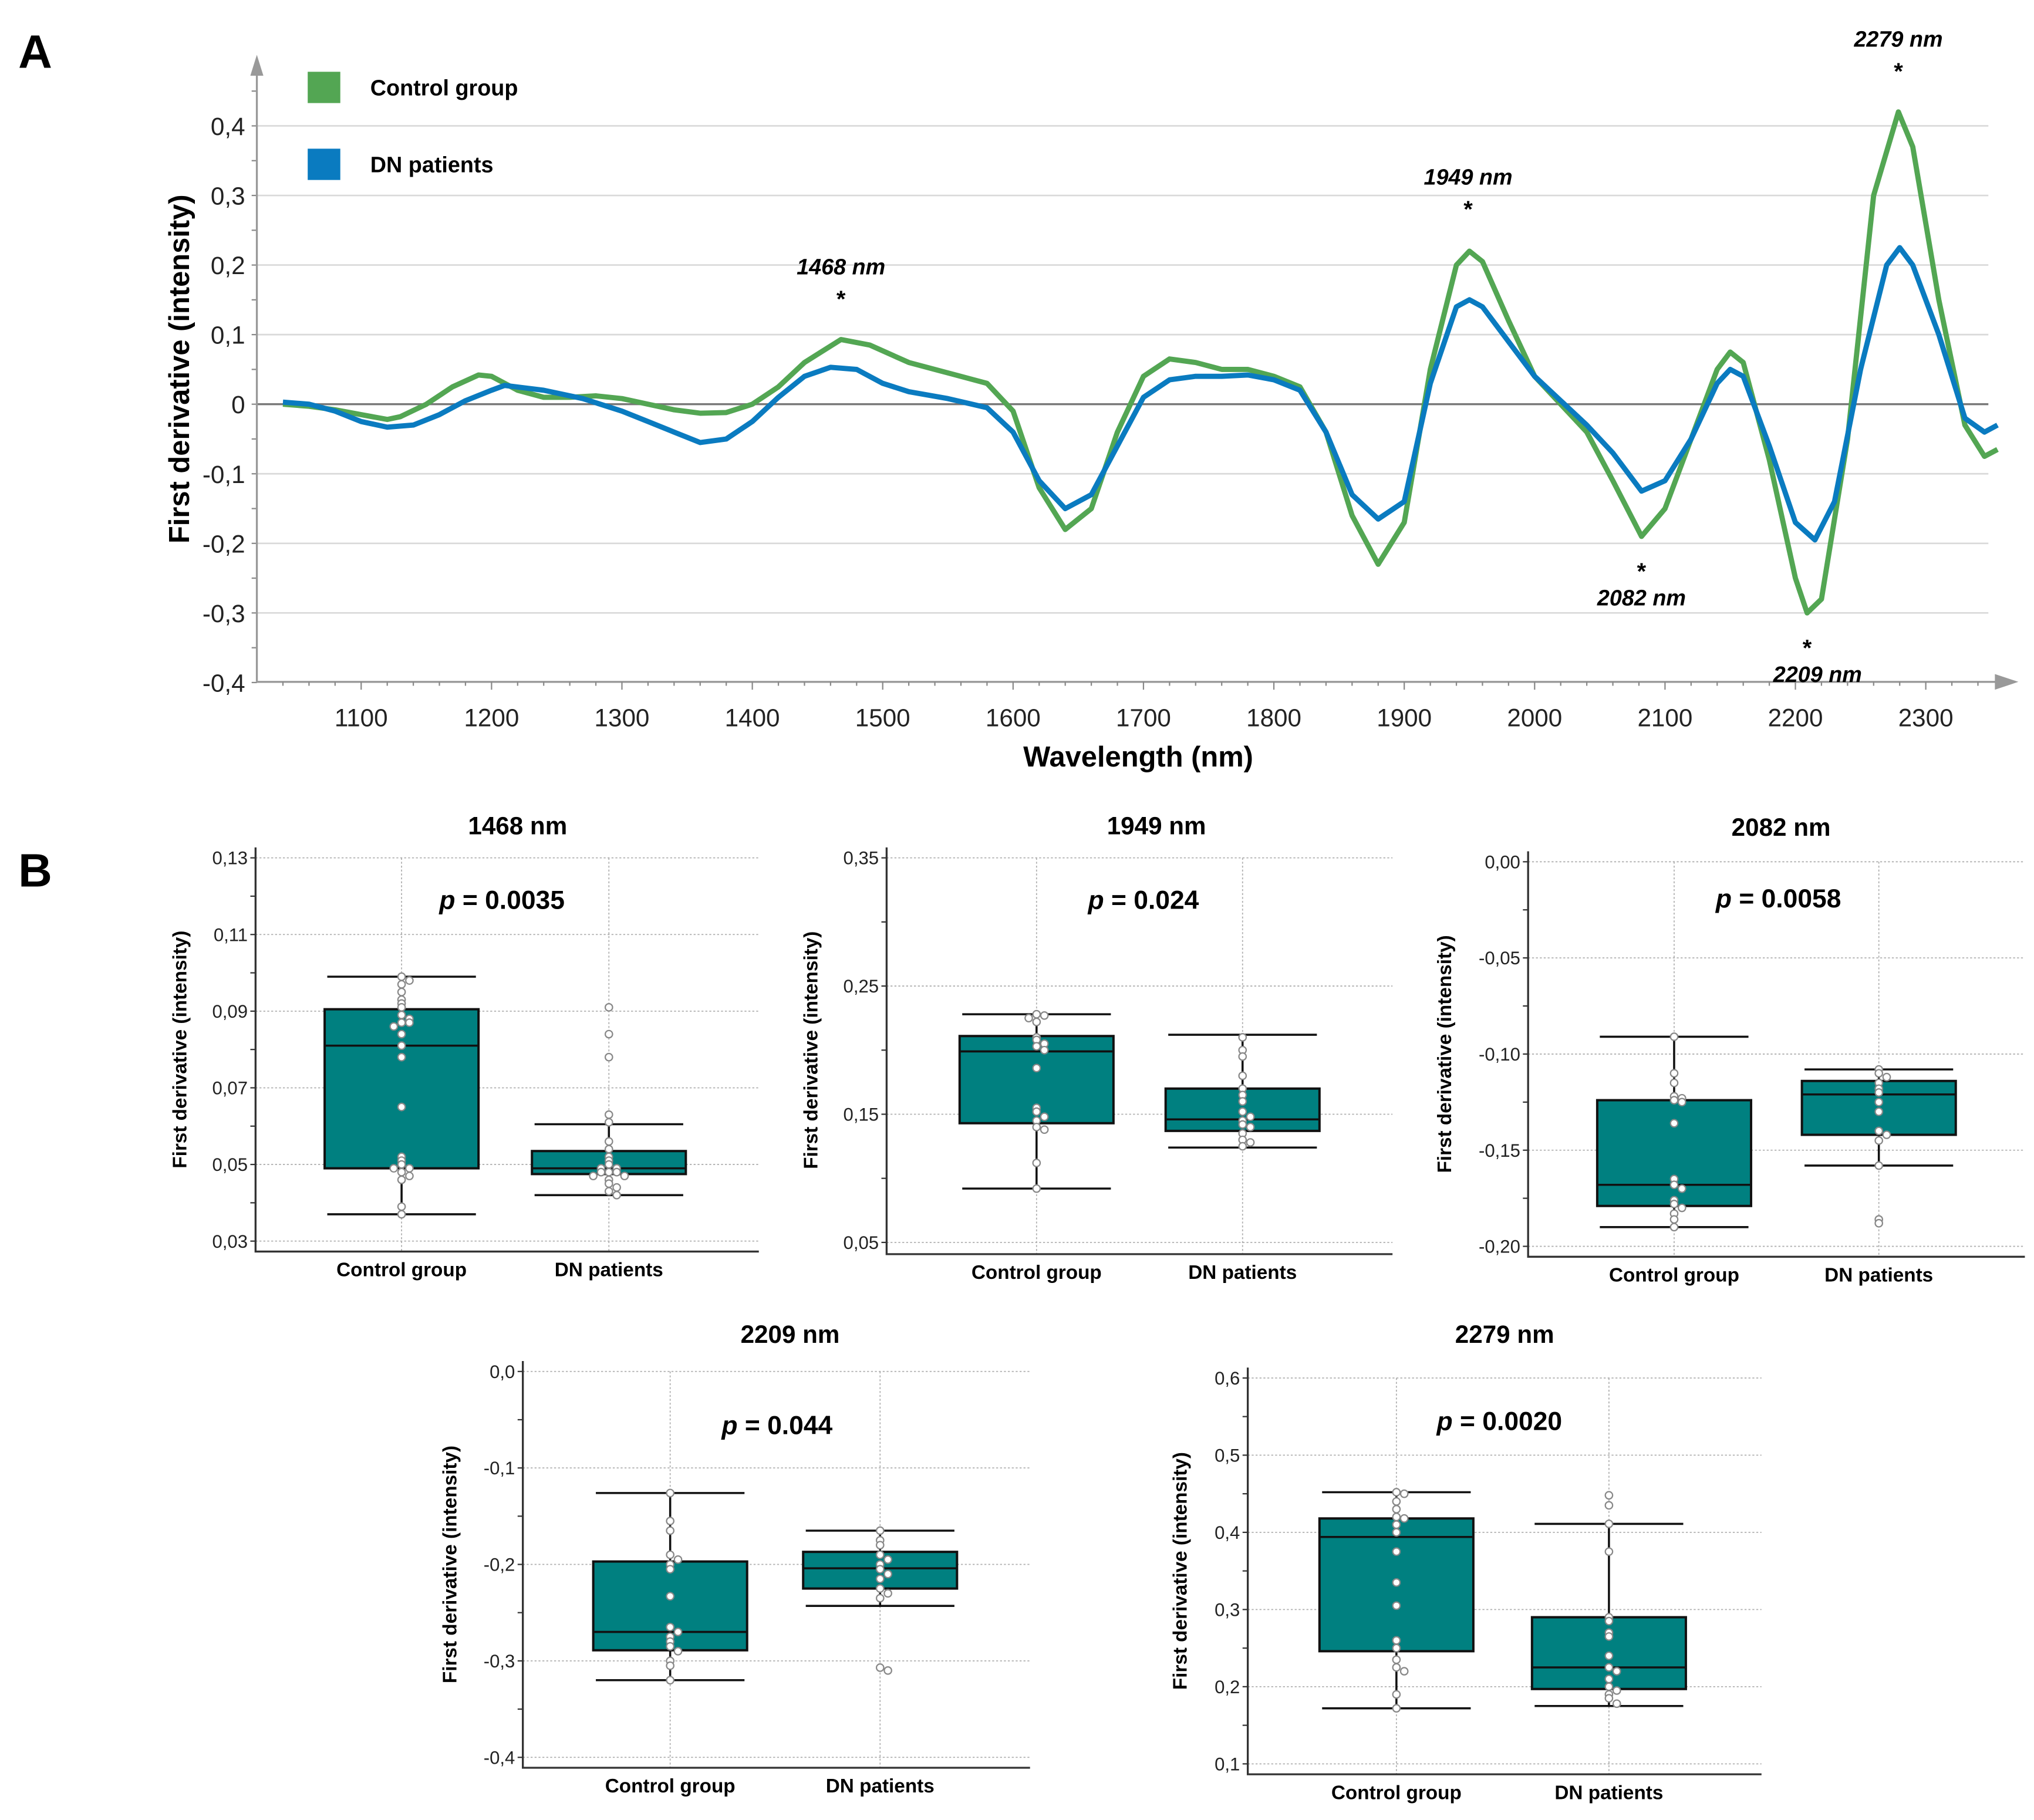 This screenshot has height=1820, width=2034. Describe the element at coordinates (444, 87) in the screenshot. I see `legend-label: Control group` at that location.